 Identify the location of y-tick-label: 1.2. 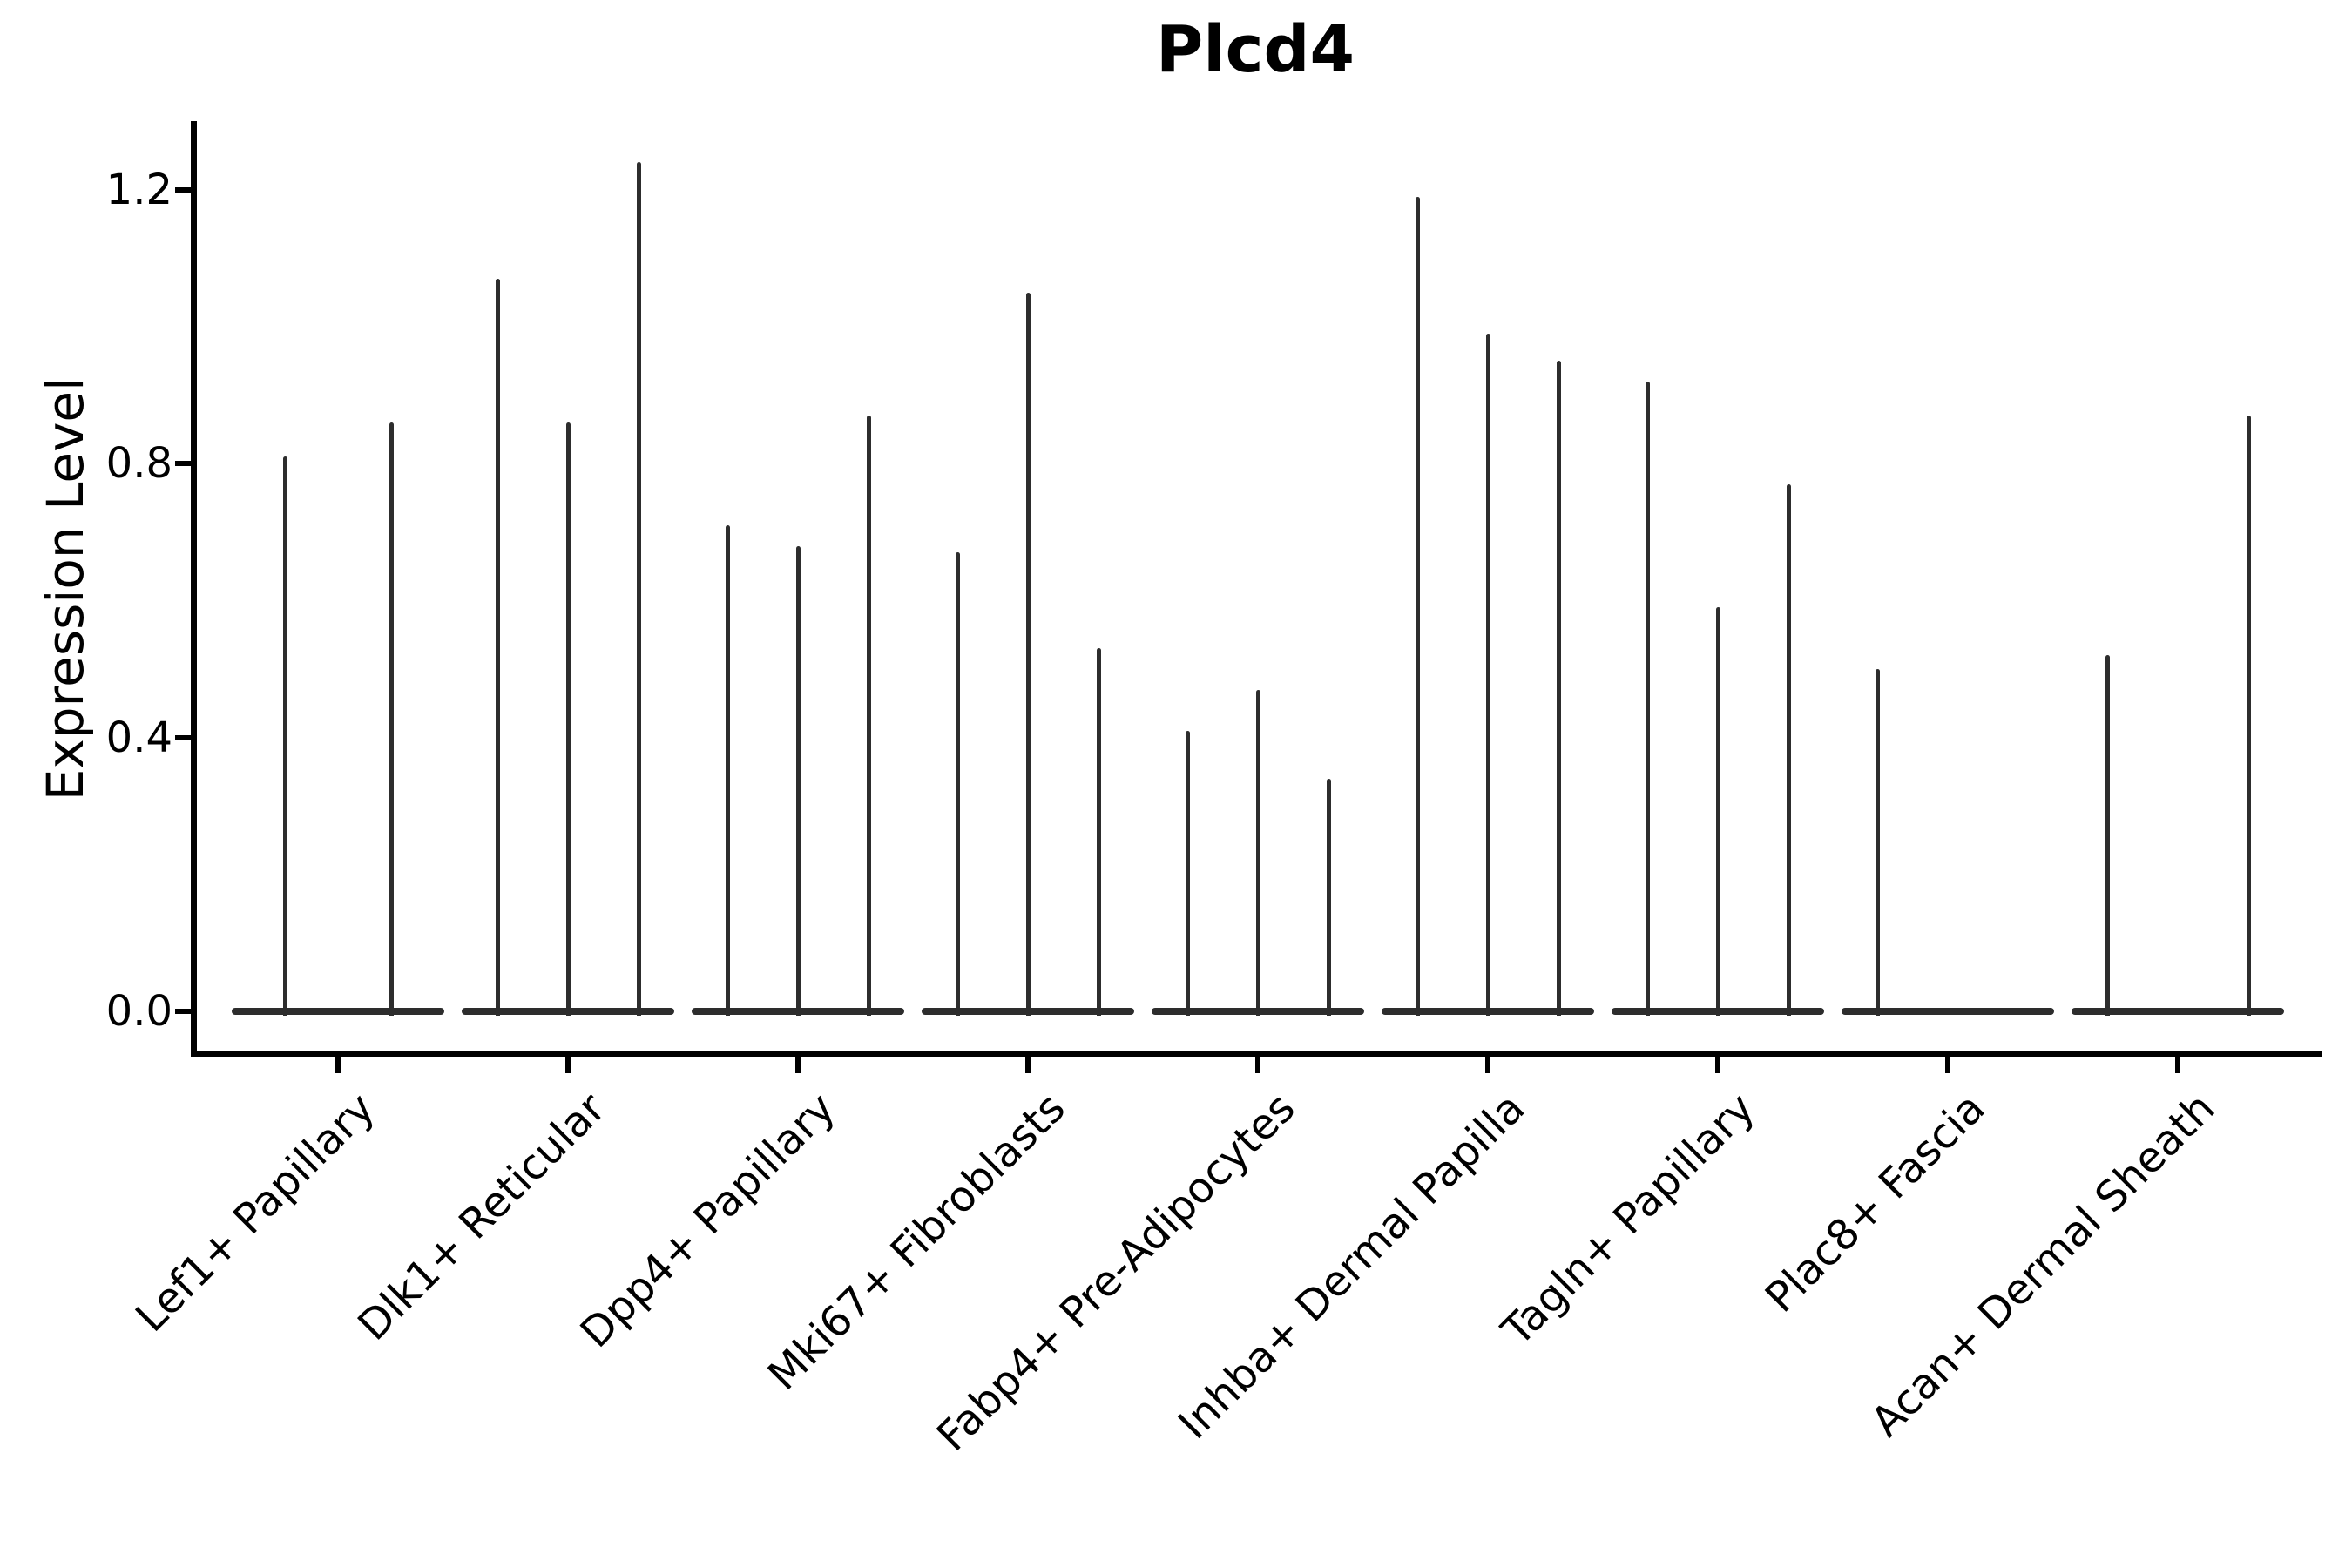
(138, 189).